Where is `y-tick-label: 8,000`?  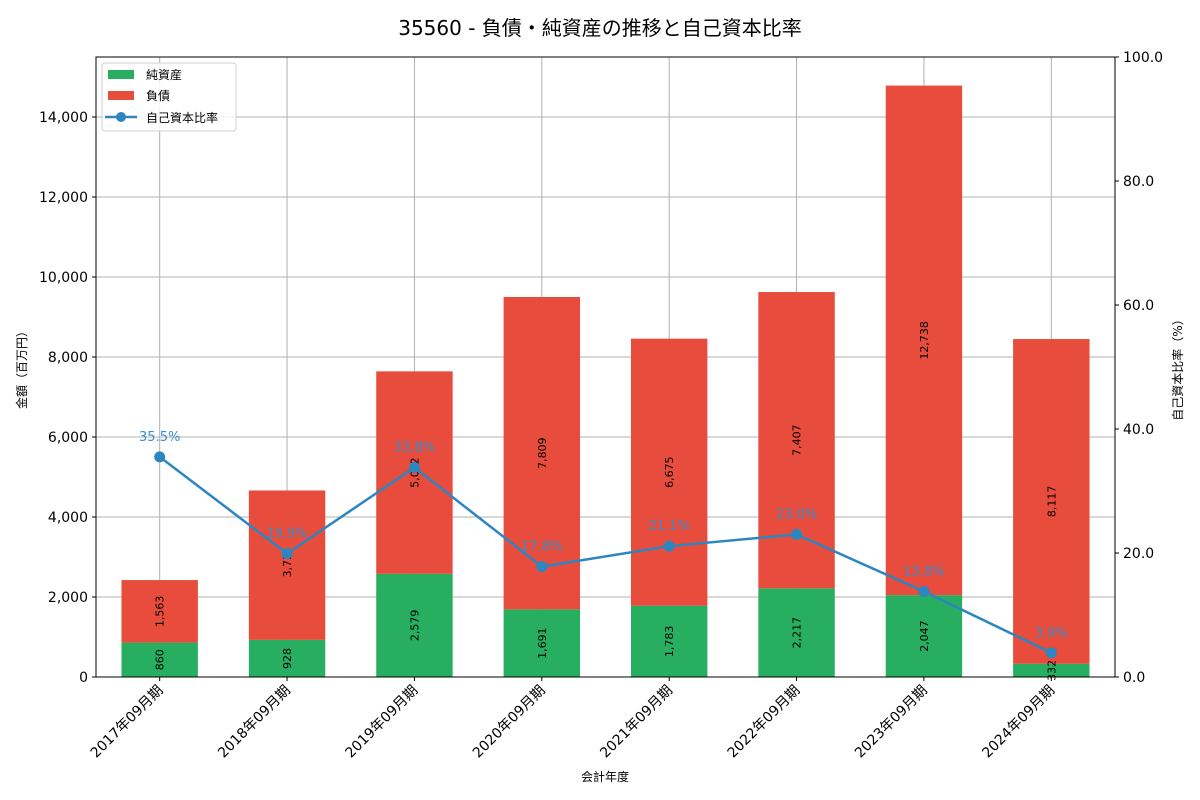
y-tick-label: 8,000 is located at coordinates (68, 358).